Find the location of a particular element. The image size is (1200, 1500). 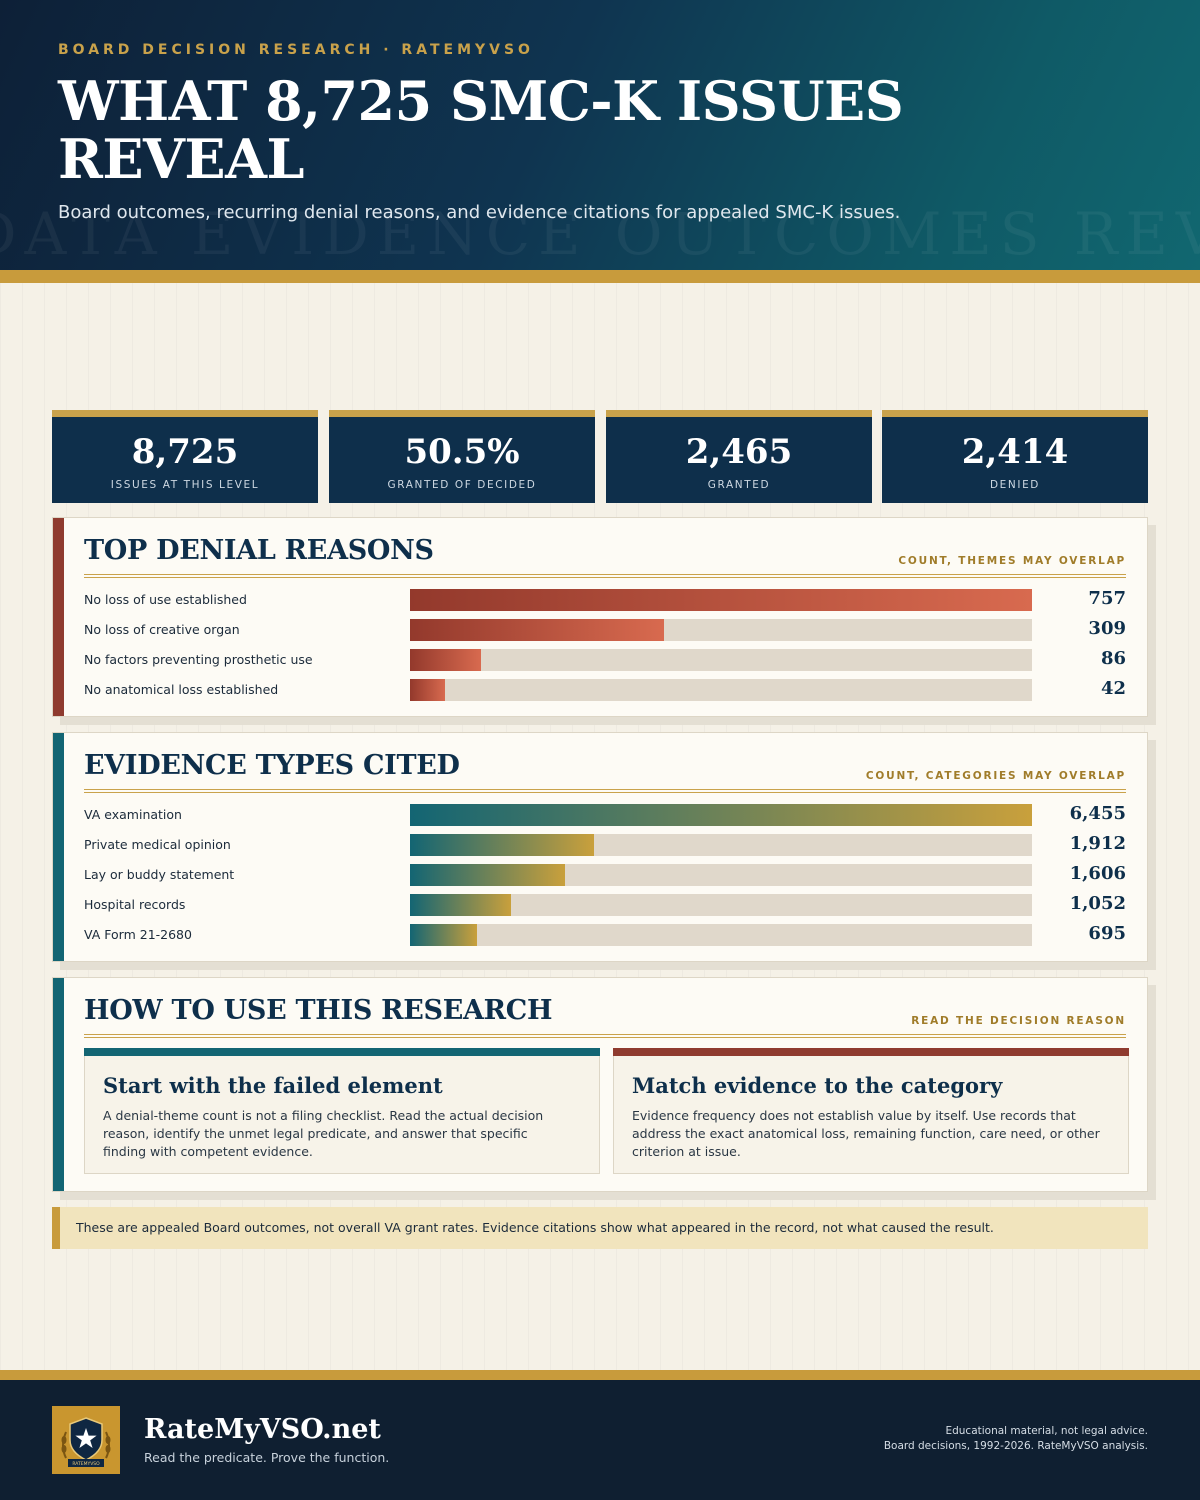

eyebrow-label: BOARD DECISION RESEARCH · RATEMYVSO is located at coordinates (296, 50).